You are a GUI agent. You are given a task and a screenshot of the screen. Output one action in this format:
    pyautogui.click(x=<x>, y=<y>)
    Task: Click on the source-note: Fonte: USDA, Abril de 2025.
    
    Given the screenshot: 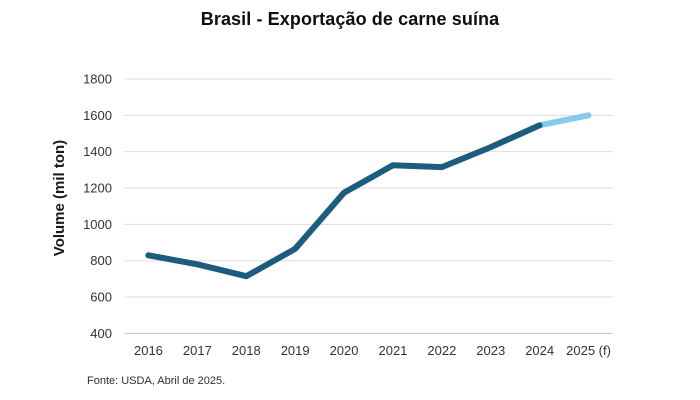 What is the action you would take?
    pyautogui.click(x=156, y=381)
    